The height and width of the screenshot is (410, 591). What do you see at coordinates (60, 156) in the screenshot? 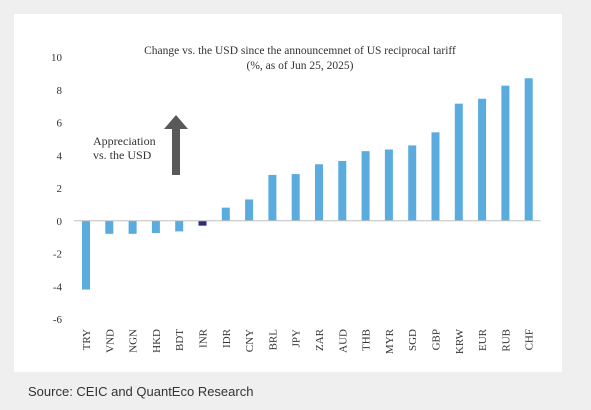
I see `y-tick-label: 4` at bounding box center [60, 156].